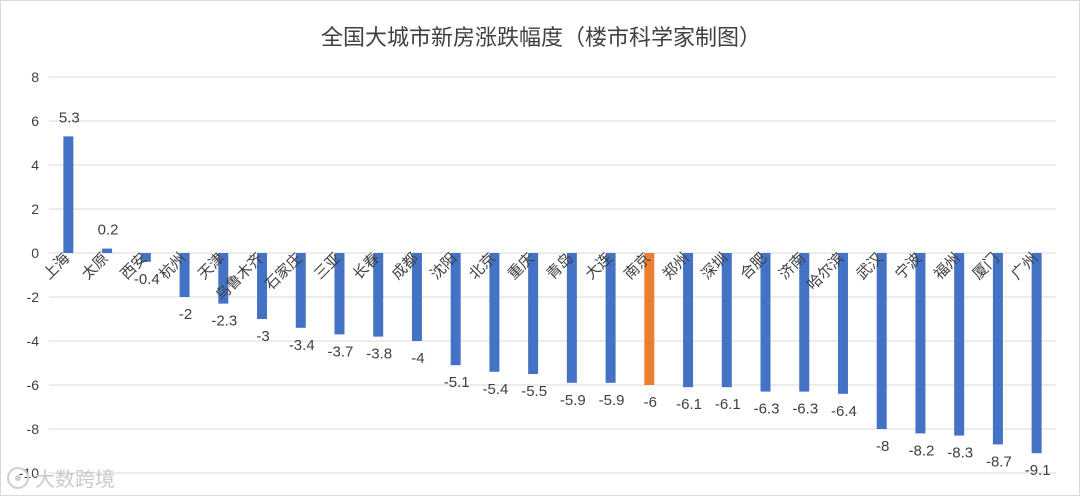  I want to click on bar-哈尔滨, so click(842, 323).